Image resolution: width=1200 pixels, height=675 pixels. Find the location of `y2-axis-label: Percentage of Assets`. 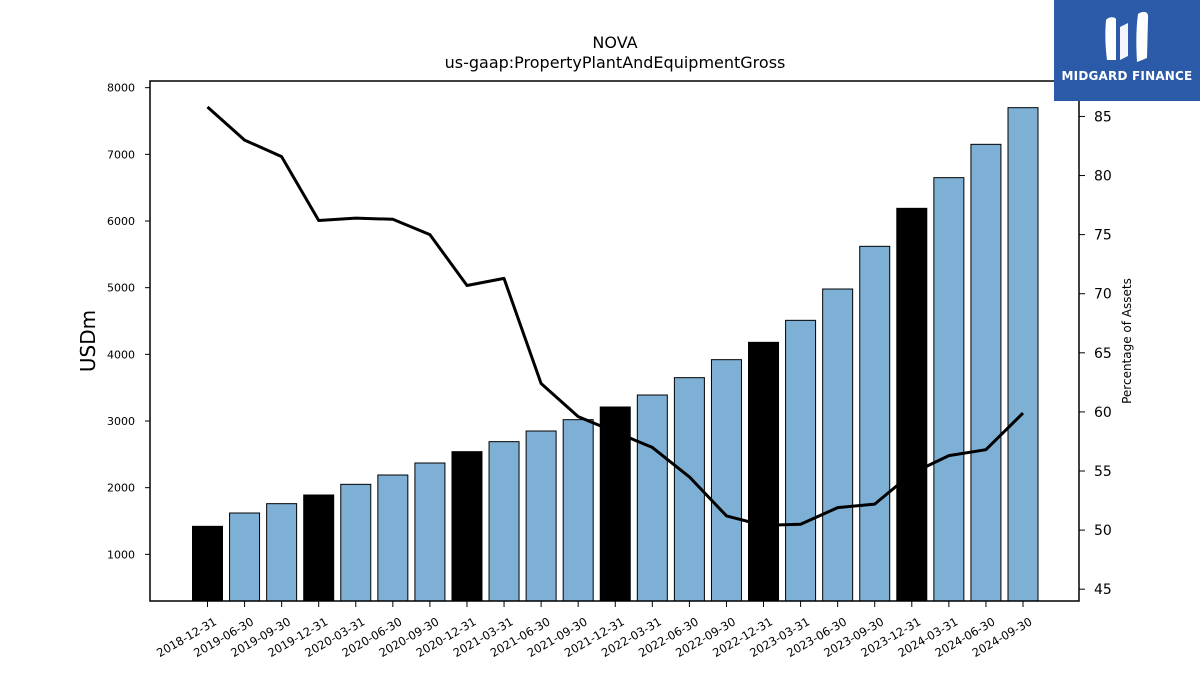

y2-axis-label: Percentage of Assets is located at coordinates (1127, 341).